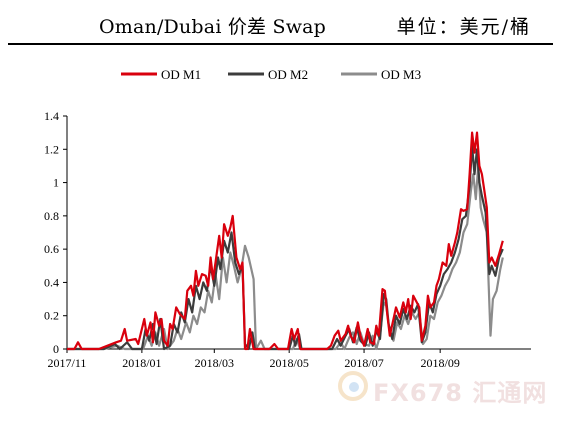 This screenshot has height=421, width=561. What do you see at coordinates (51, 149) in the screenshot?
I see `y-tick-label: 1.2` at bounding box center [51, 149].